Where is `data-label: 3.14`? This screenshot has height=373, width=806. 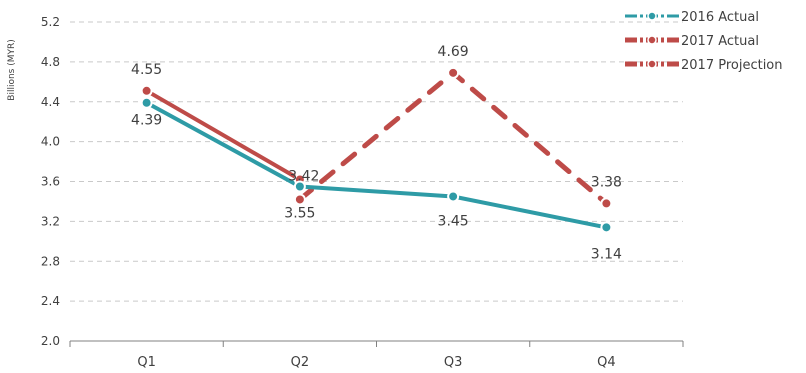 data-label: 3.14 is located at coordinates (606, 254).